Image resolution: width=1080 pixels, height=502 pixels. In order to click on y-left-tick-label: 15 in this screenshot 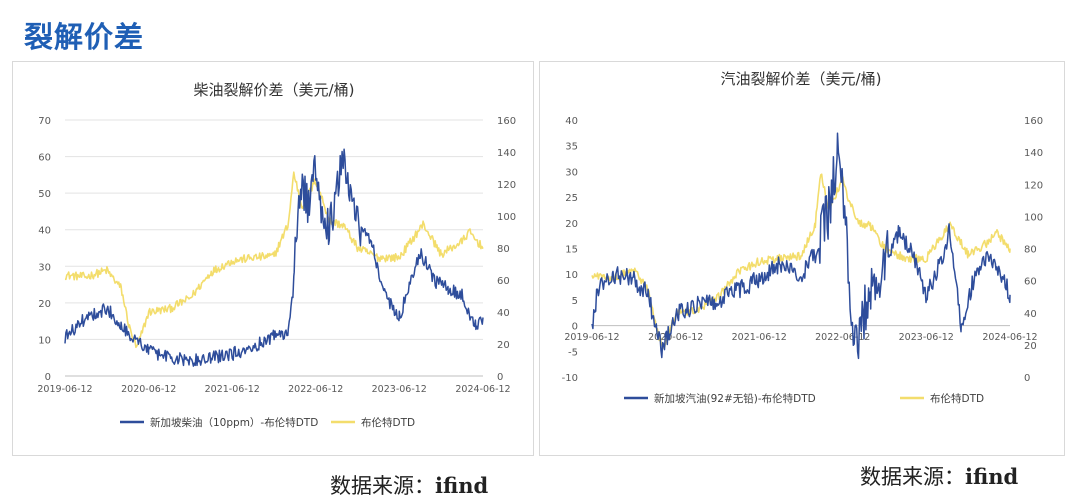, I will do `click(571, 250)`.